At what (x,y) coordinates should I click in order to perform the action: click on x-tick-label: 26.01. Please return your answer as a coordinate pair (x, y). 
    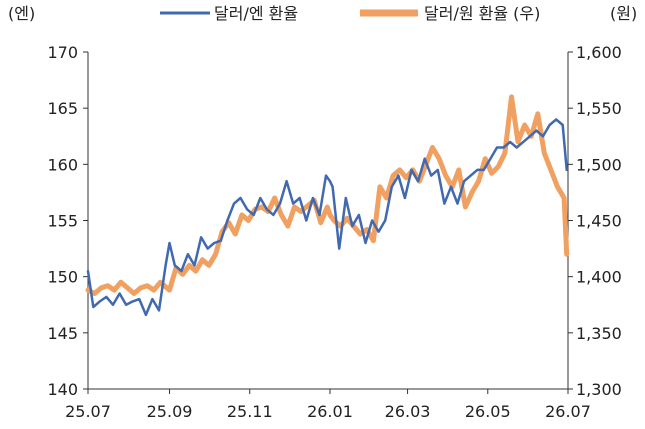
    Looking at the image, I should click on (330, 411).